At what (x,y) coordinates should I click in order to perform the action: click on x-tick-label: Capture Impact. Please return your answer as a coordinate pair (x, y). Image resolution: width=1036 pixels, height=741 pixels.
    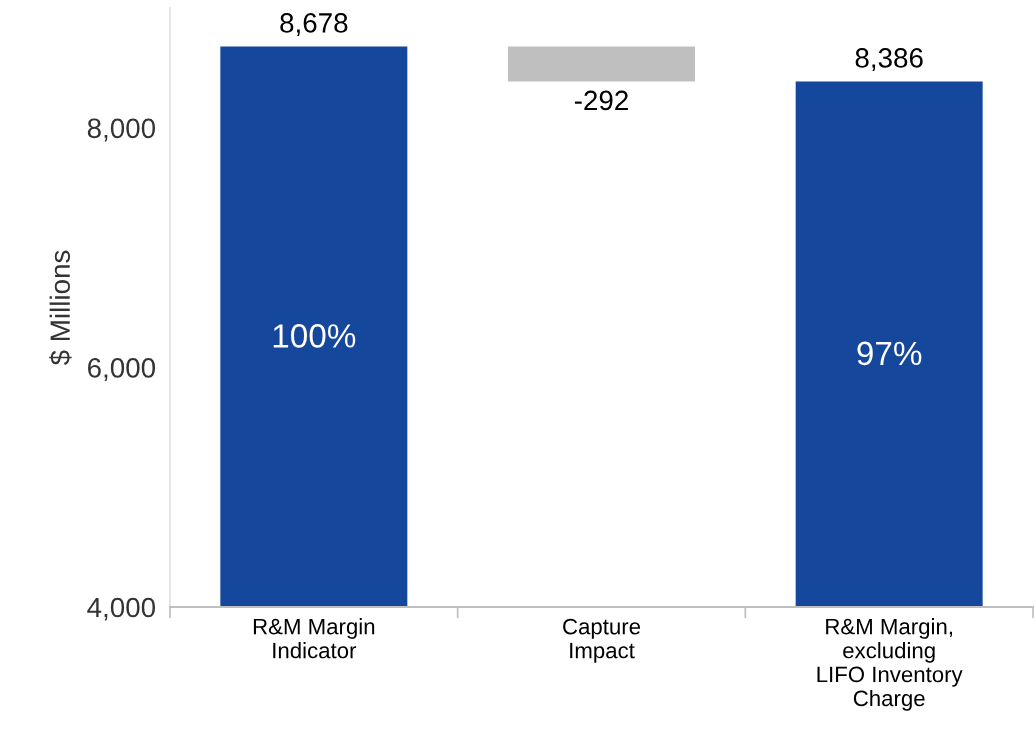
    Looking at the image, I should click on (602, 640).